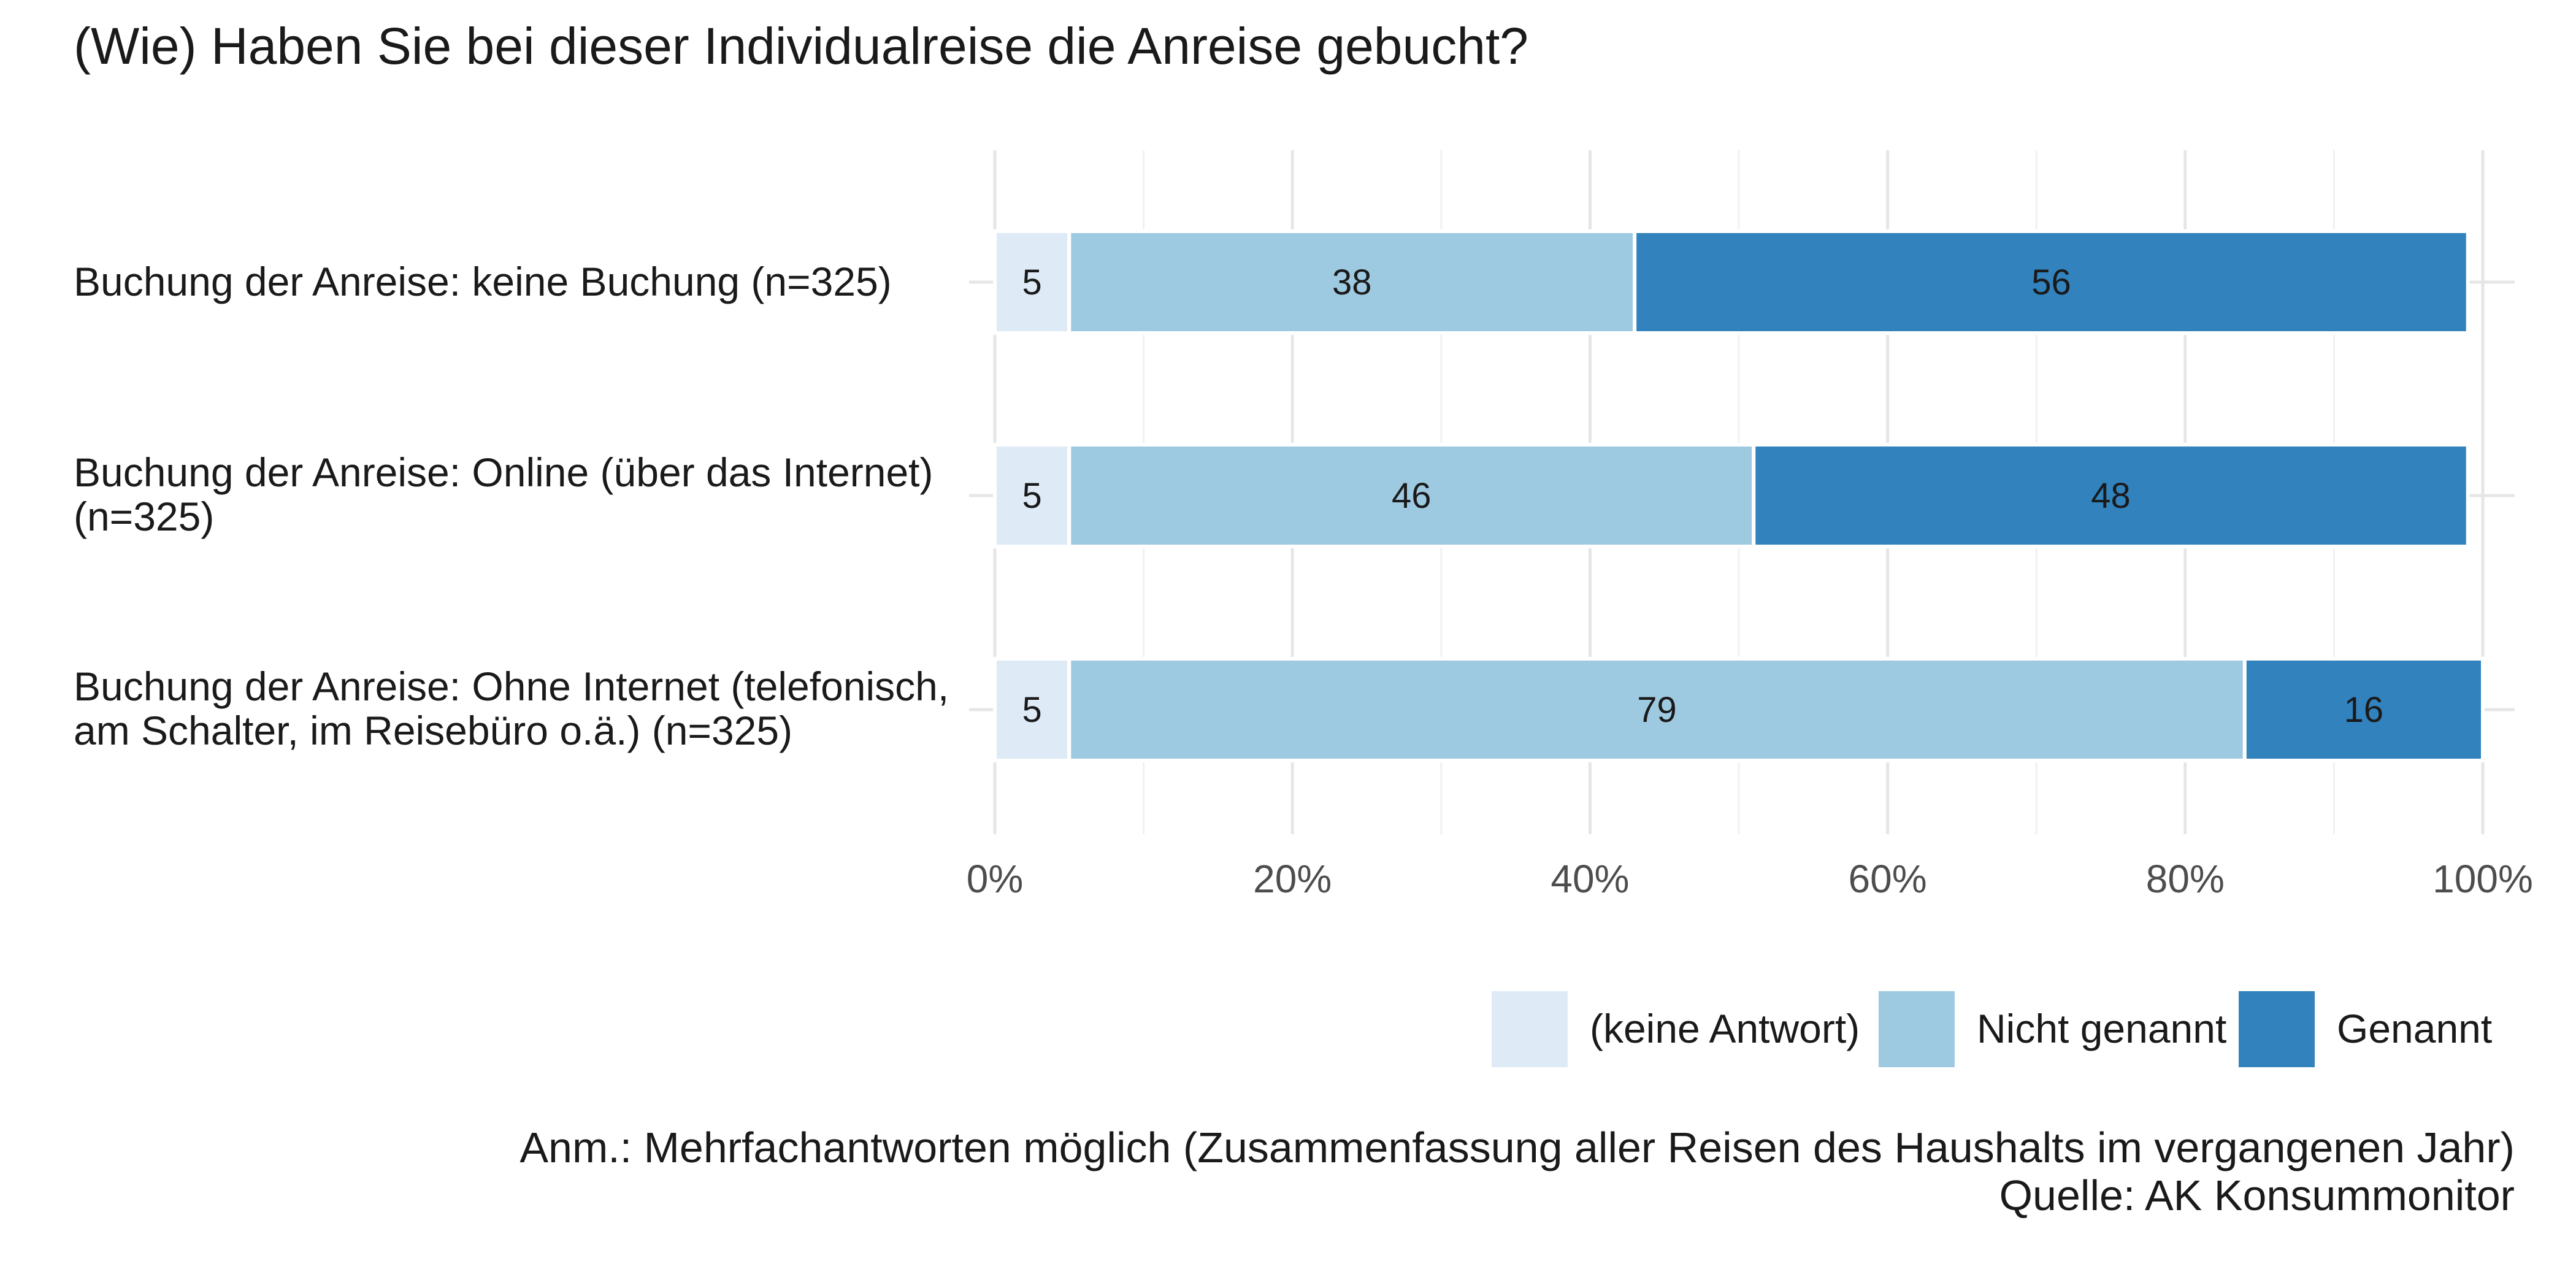 This screenshot has height=1288, width=2576. Describe the element at coordinates (1590, 879) in the screenshot. I see `x-tick-label: 40%` at that location.